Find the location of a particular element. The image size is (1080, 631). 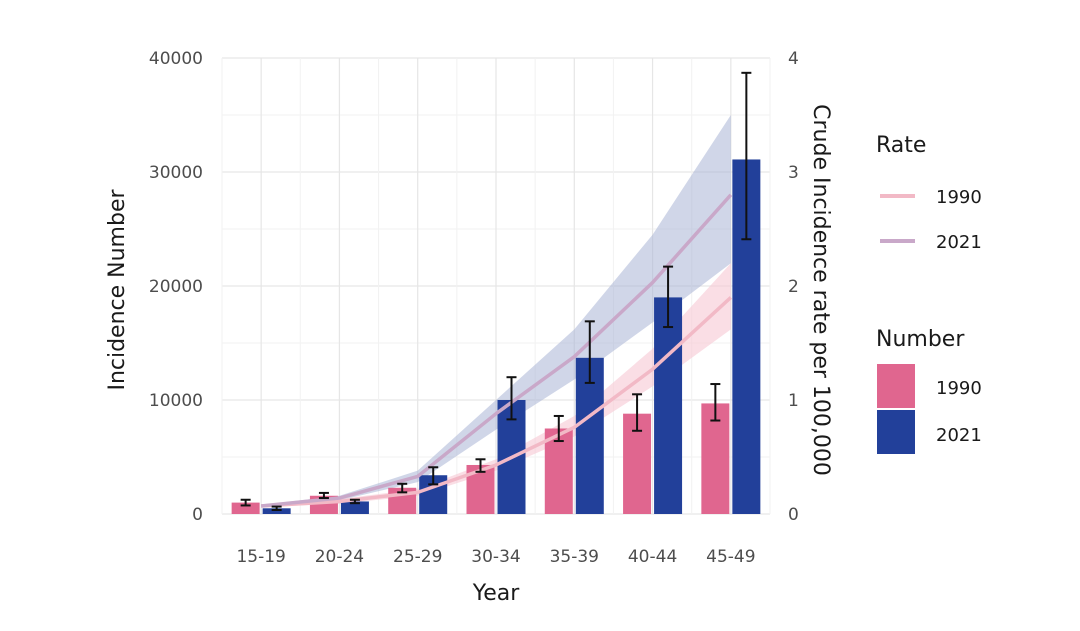

legend-number-1990-key is located at coordinates (896, 386).